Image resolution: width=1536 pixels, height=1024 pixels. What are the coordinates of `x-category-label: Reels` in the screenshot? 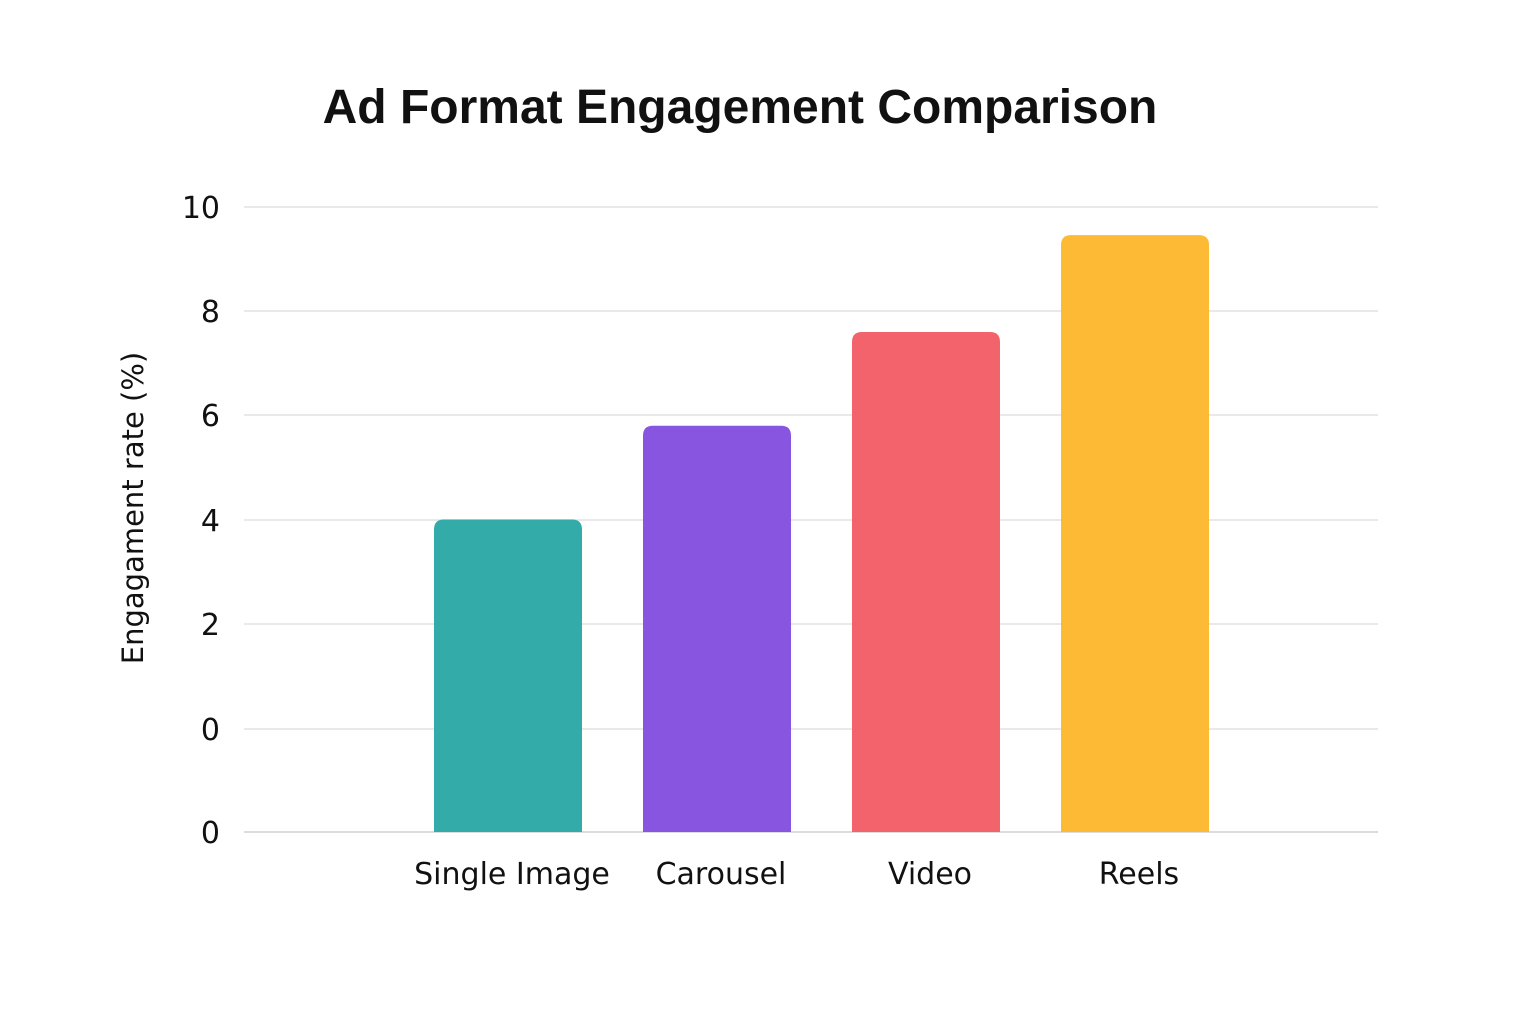 It's located at (1139, 874).